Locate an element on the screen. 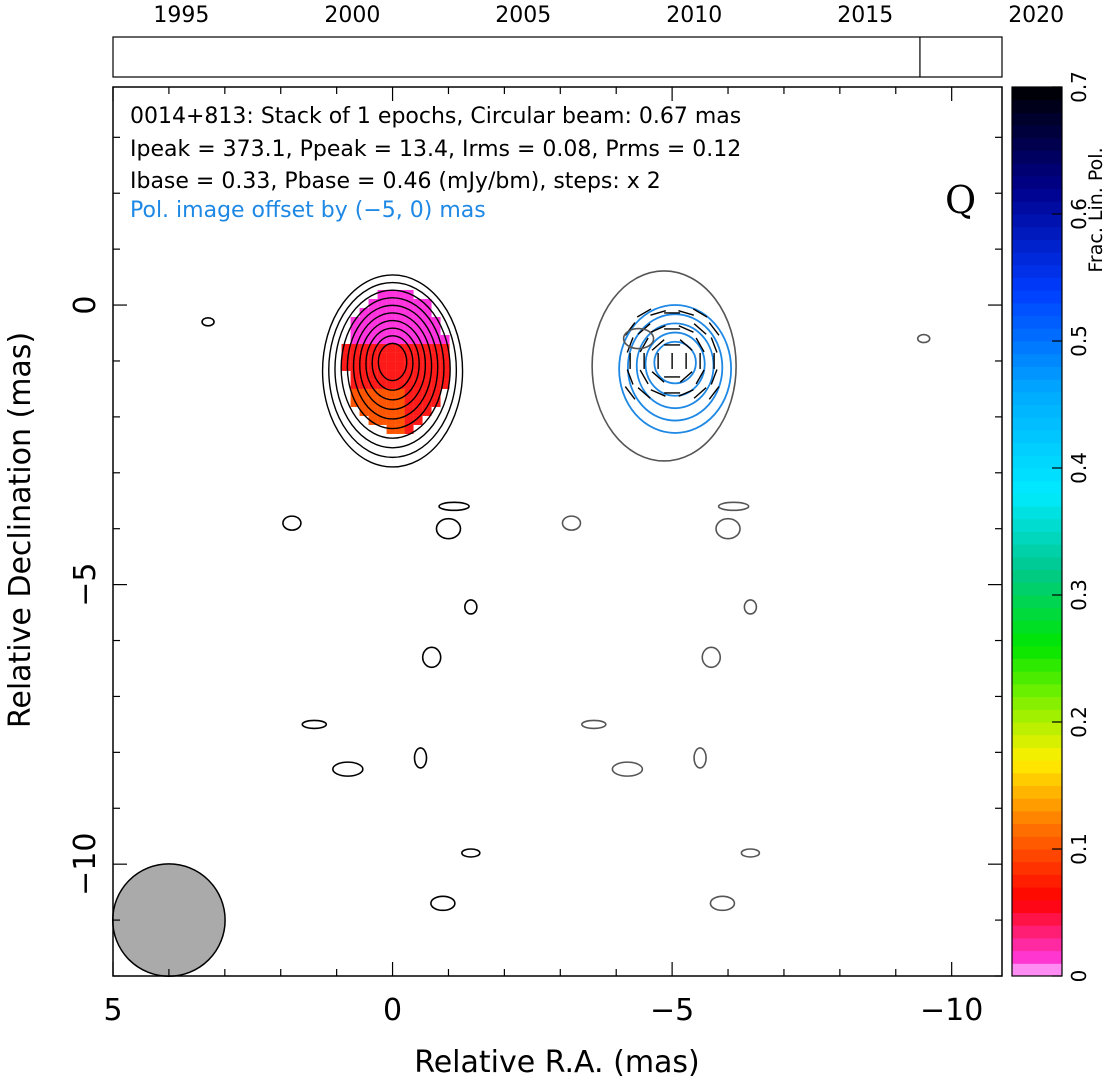  evpa-vectors is located at coordinates (672, 354).